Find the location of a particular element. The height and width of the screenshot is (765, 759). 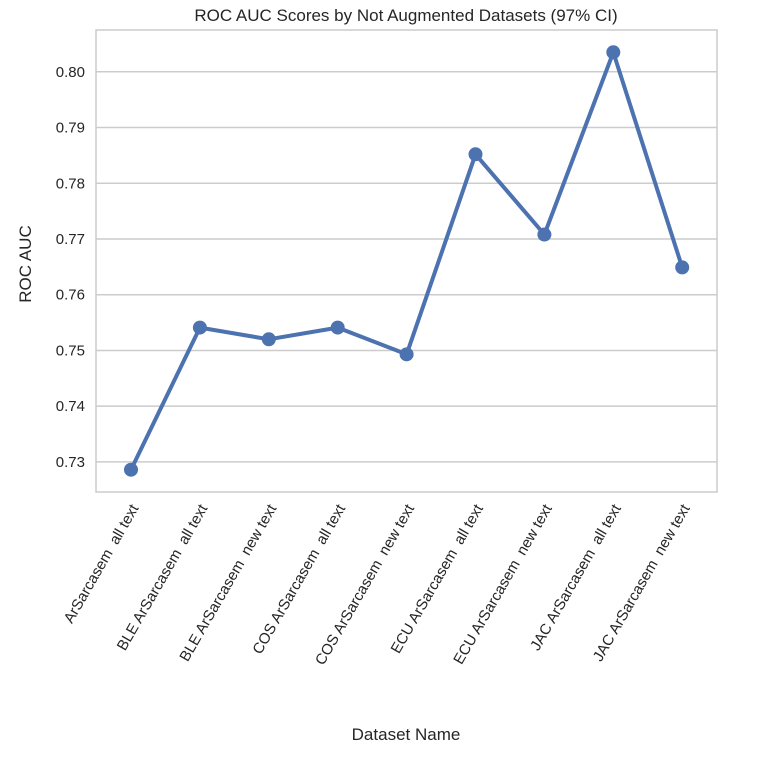

y-tick-labels: 0.73 0.74 0.75 0.76 0.77 0.78 0.79 0.80 is located at coordinates (70, 267).